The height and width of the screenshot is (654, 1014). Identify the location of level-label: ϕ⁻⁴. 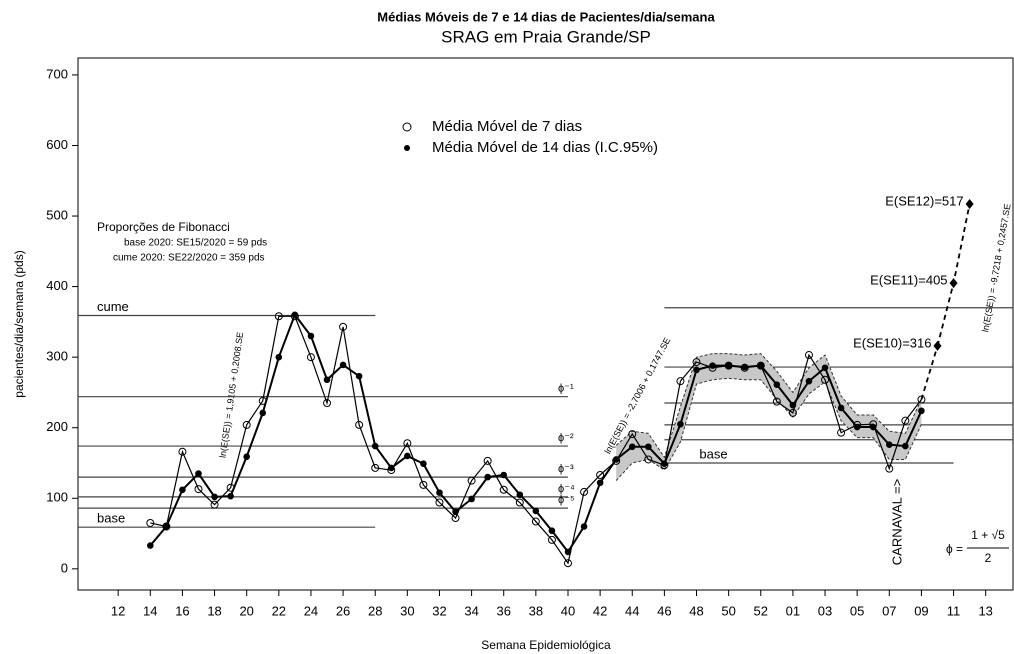
(566, 489).